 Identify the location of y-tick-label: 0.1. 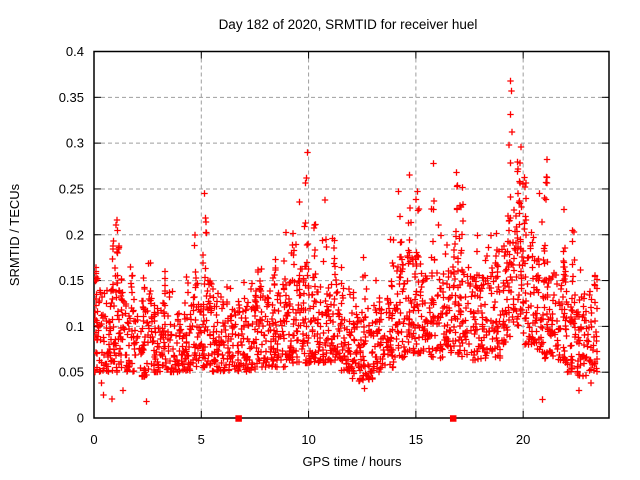
(75, 326).